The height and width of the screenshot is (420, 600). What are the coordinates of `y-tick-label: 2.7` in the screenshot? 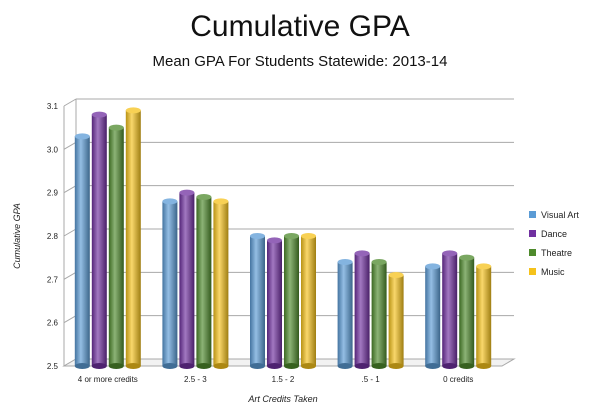 It's located at (53, 279).